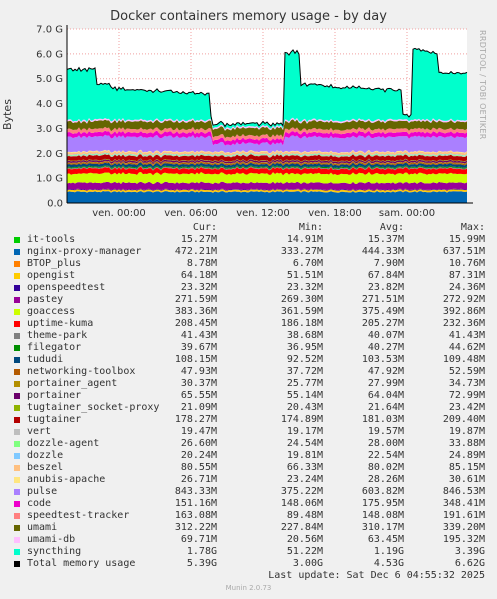  What do you see at coordinates (267, 189) in the screenshot?
I see `area-openspeedtest` at bounding box center [267, 189].